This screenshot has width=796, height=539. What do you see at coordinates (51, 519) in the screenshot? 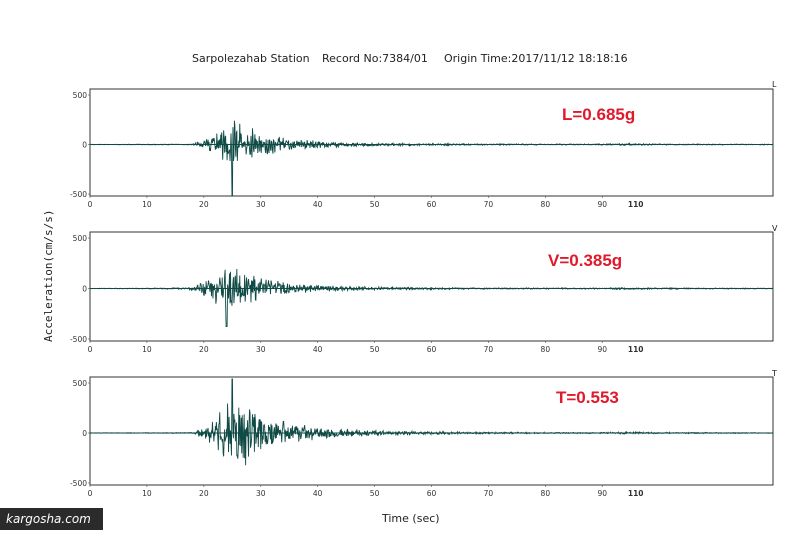
I see `watermark: kargosha.com` at bounding box center [51, 519].